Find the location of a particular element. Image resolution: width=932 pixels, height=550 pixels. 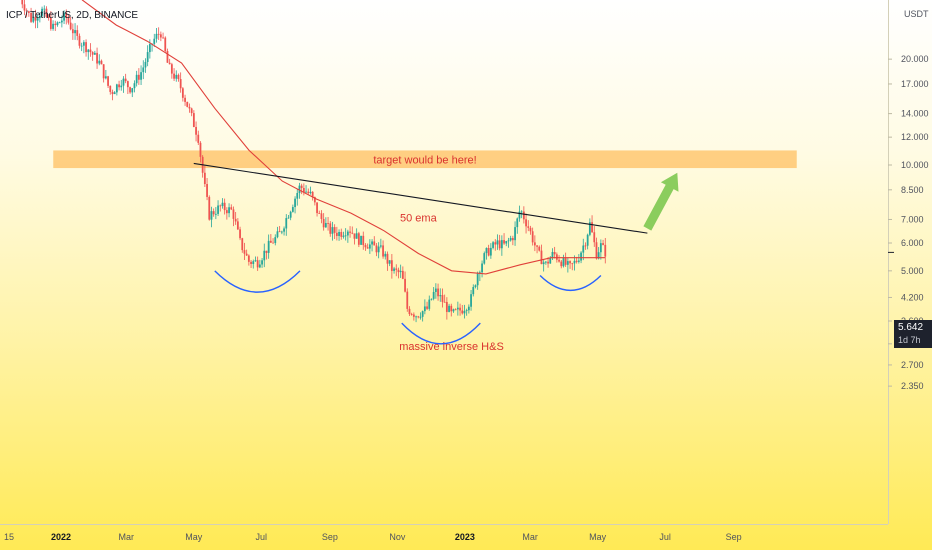

time-axis is located at coordinates (444, 537).